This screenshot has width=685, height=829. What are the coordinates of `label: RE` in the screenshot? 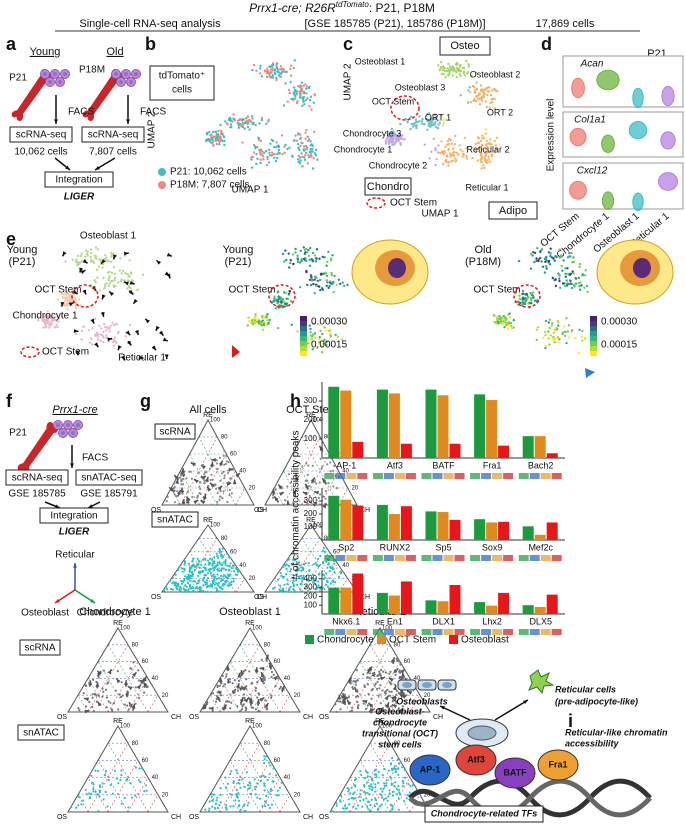 It's located at (250, 623).